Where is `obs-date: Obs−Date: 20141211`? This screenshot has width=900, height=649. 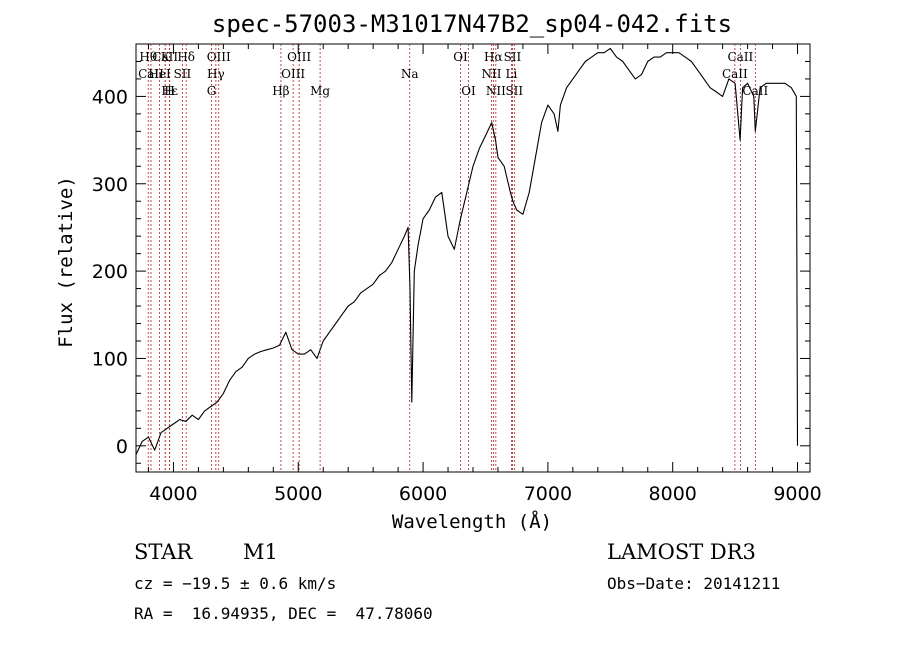 obs-date: Obs−Date: 20141211 is located at coordinates (694, 583).